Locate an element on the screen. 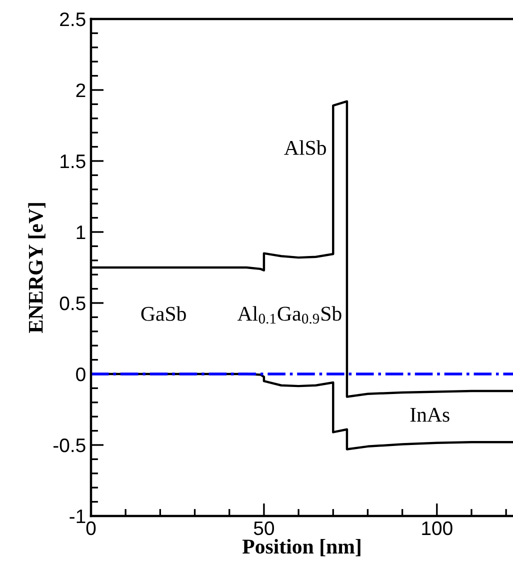 The image size is (513, 569). x-tick-label: 100 is located at coordinates (437, 528).